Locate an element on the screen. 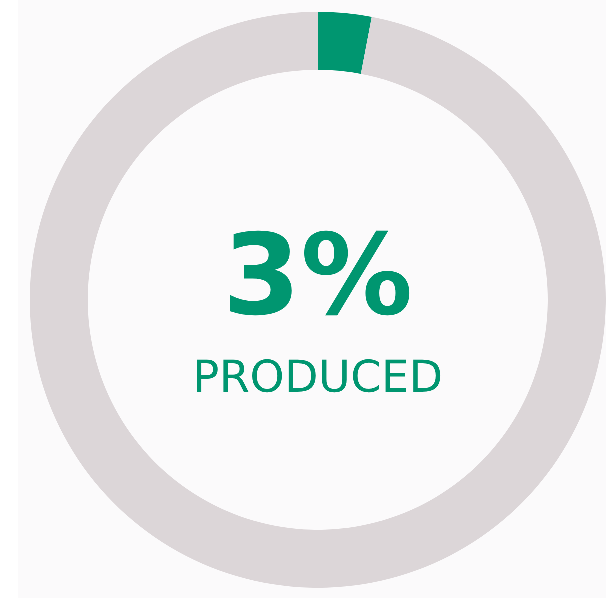 The image size is (606, 598). data-label: 3% is located at coordinates (318, 276).